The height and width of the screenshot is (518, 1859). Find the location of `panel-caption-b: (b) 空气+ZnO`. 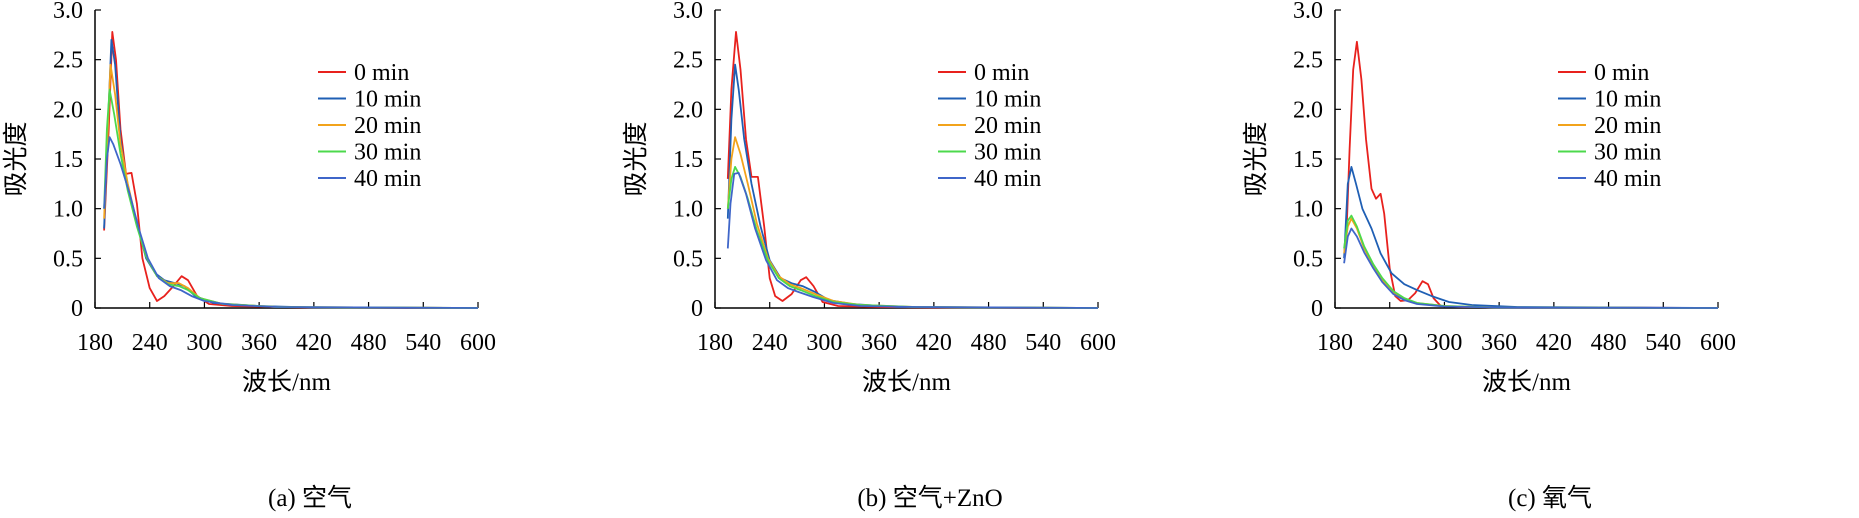

panel-caption-b: (b) 空气+ZnO is located at coordinates (930, 498).